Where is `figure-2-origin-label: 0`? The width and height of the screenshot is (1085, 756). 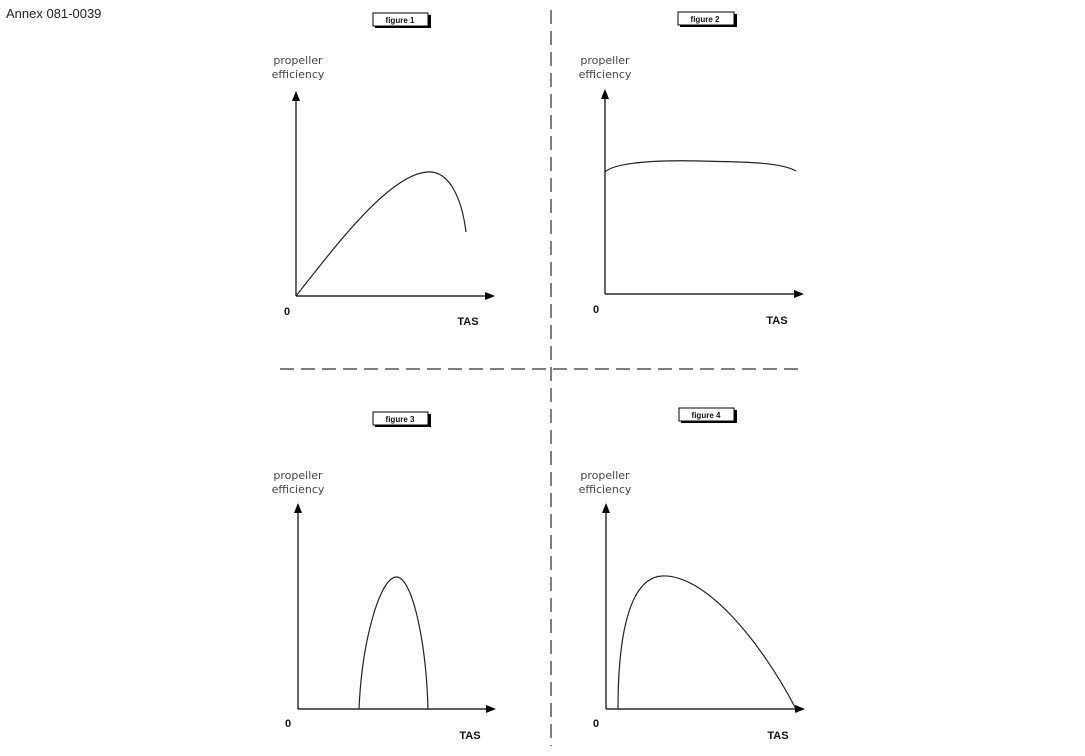
figure-2-origin-label: 0 is located at coordinates (596, 310).